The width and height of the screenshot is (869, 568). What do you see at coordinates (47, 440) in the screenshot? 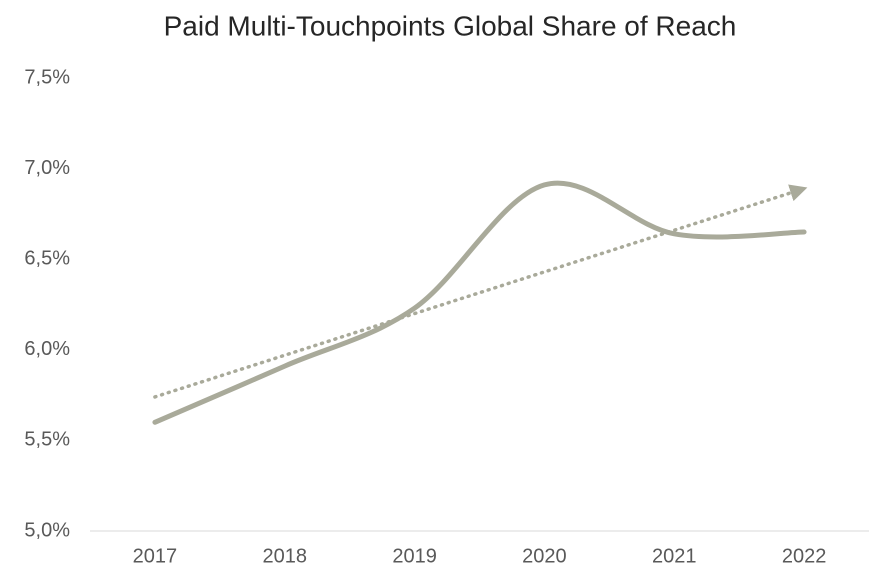
I see `y-tick-label: 5,5%` at bounding box center [47, 440].